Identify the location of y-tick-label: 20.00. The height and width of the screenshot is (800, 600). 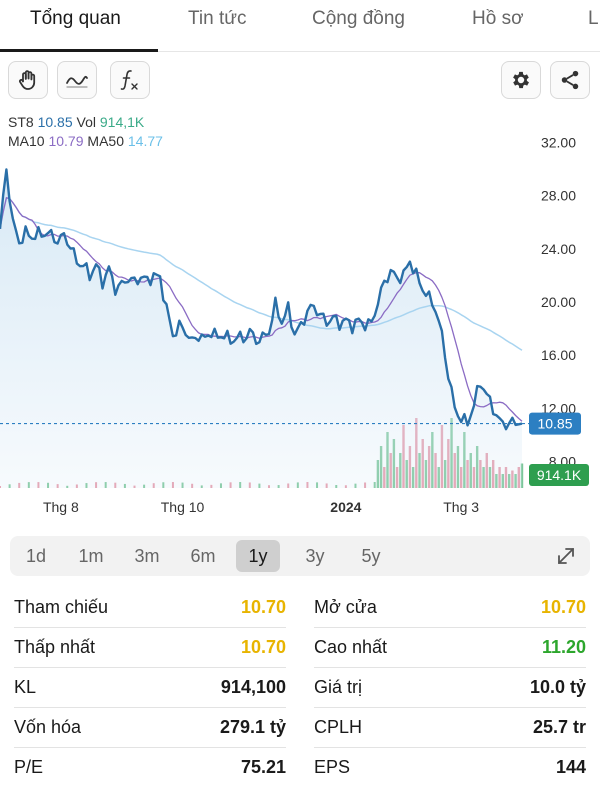
(558, 302).